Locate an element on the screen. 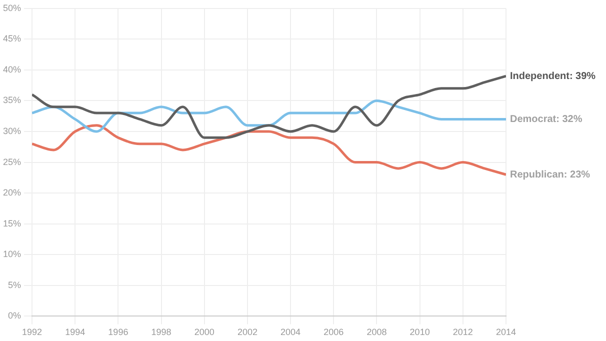  series-label: Democrat: 32% is located at coordinates (546, 119).